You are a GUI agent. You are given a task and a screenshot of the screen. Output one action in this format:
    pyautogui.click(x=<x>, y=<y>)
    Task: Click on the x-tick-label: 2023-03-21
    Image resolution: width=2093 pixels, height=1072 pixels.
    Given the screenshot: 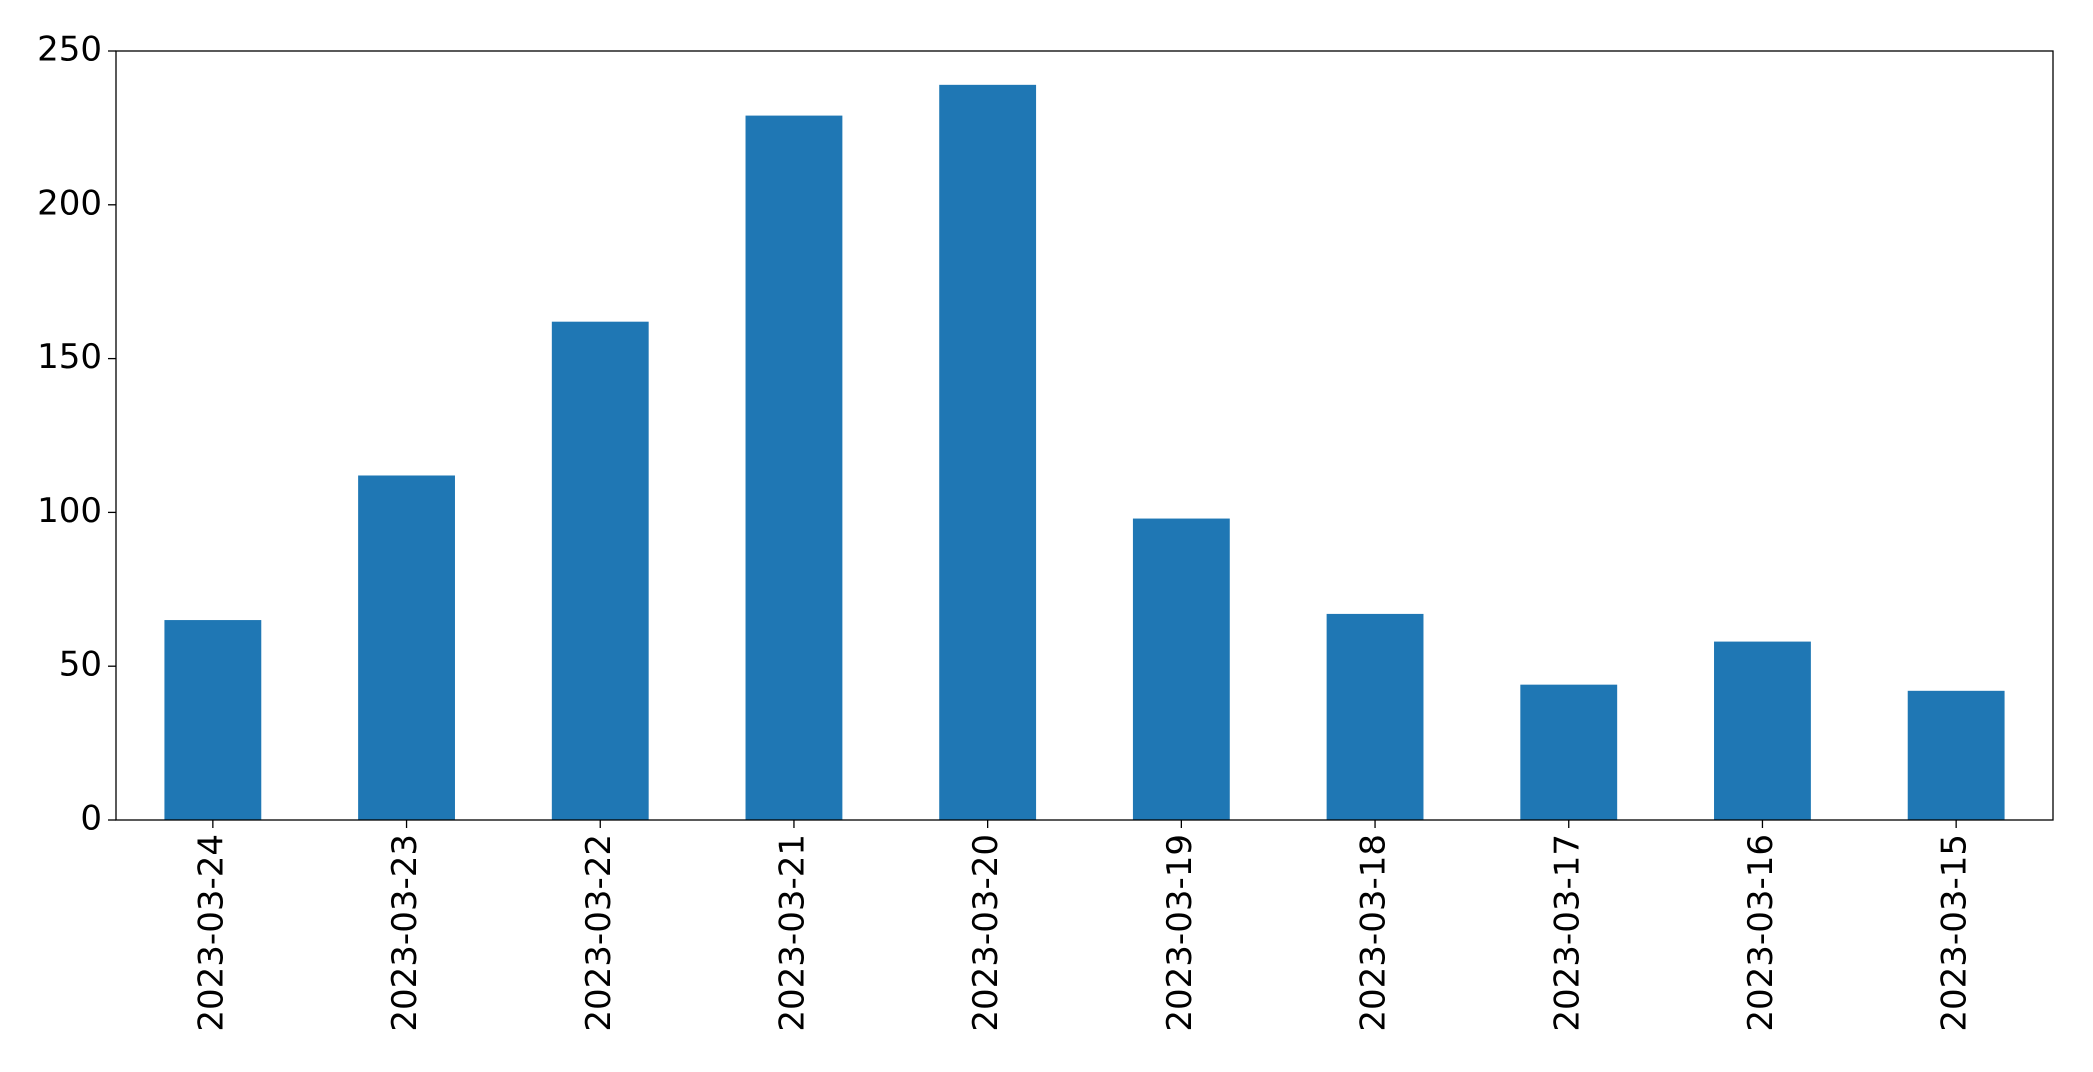 What is the action you would take?
    pyautogui.click(x=792, y=933)
    